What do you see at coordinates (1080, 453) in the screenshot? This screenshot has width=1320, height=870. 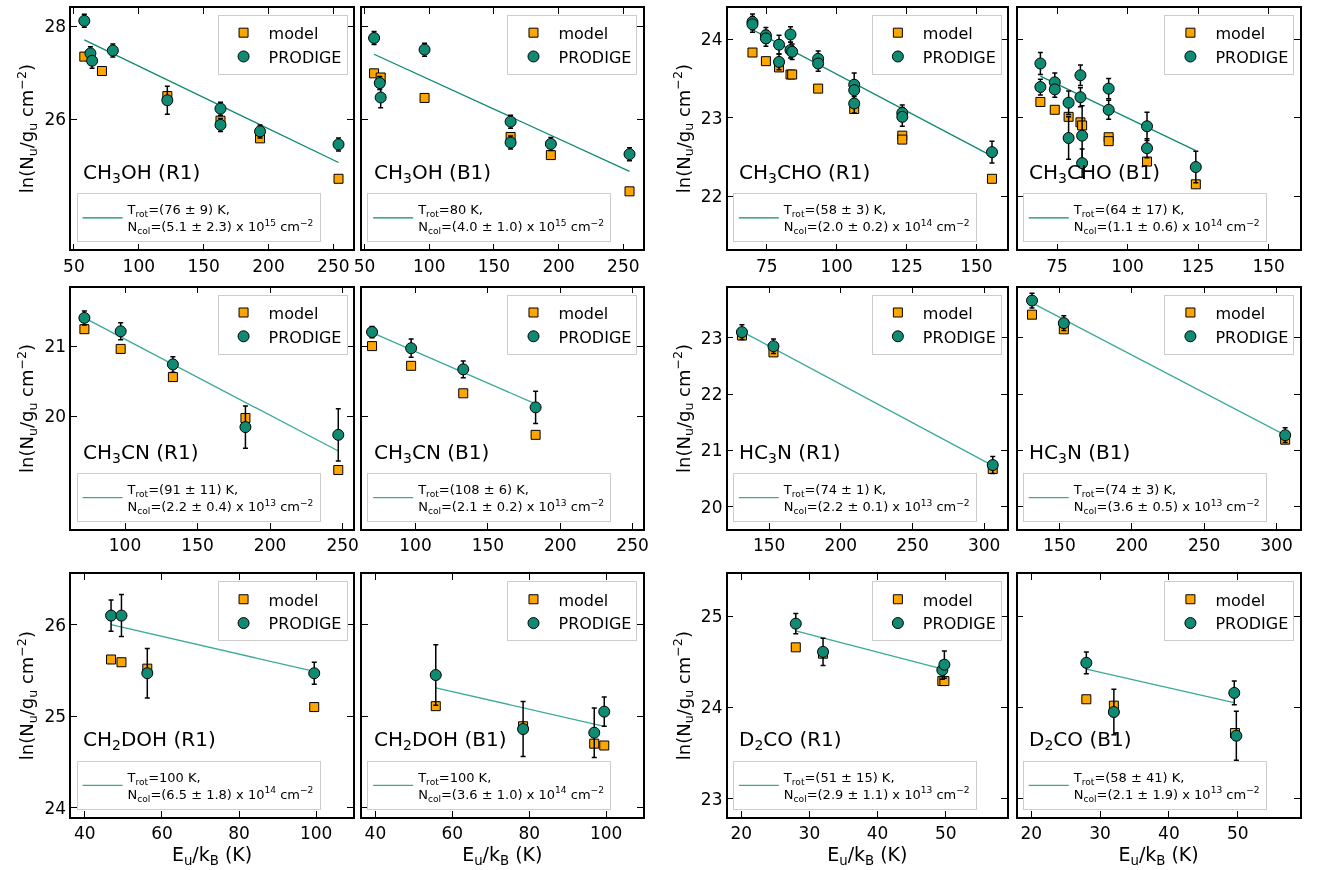 I see `annotation: HC$_{3}$N (B1)` at bounding box center [1080, 453].